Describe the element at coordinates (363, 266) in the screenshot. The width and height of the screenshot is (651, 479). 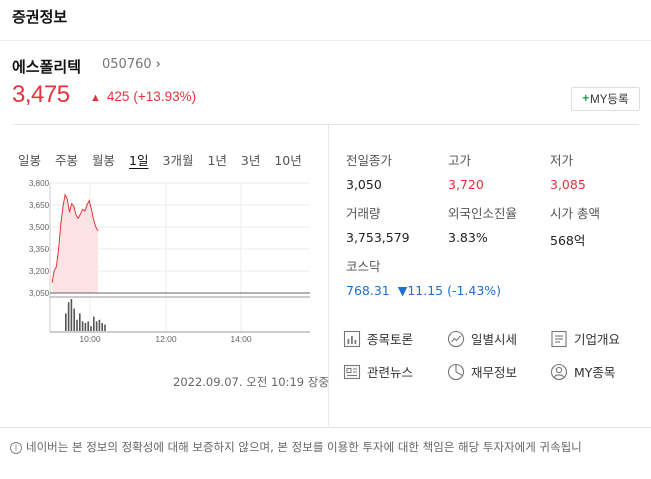
I see `stat-label: 코스닥` at that location.